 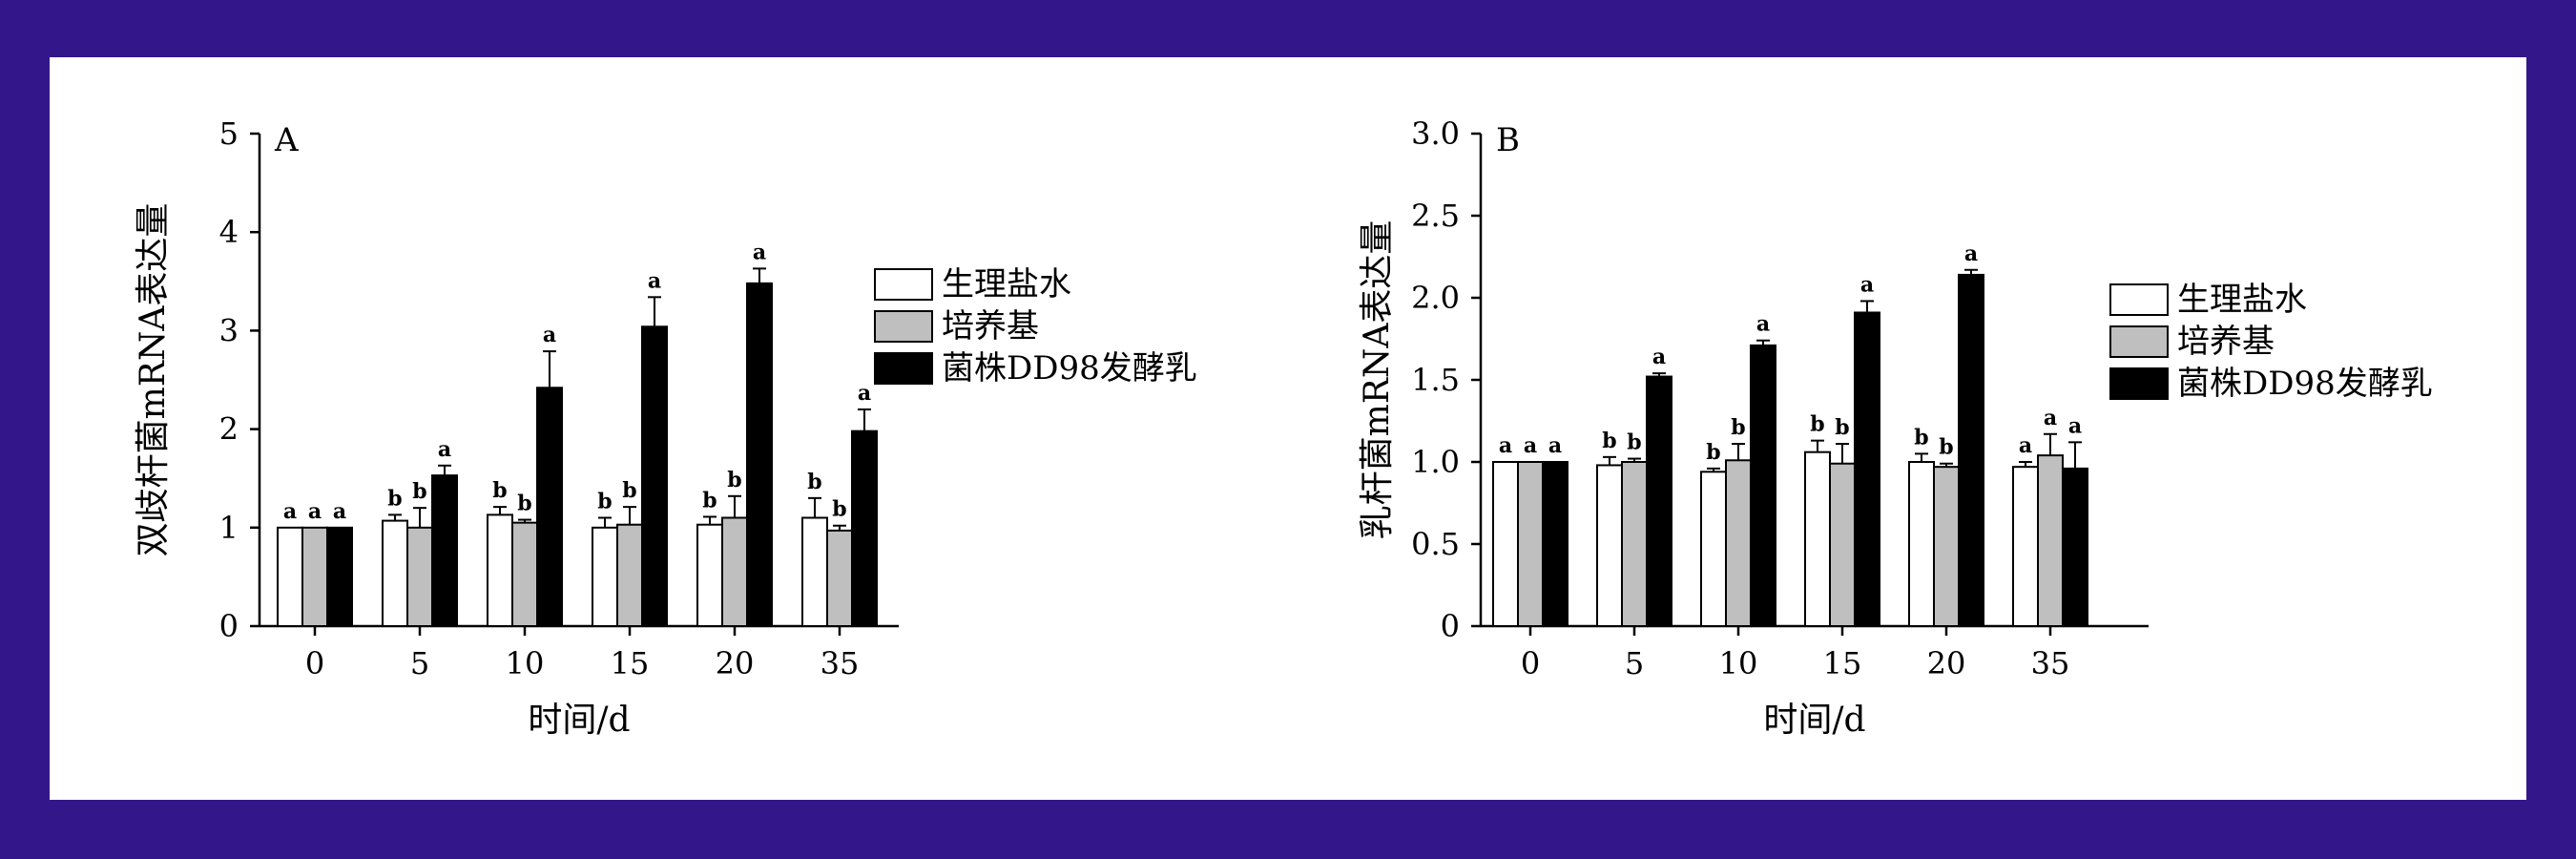 I want to click on y-tick-label: 3, so click(x=229, y=330).